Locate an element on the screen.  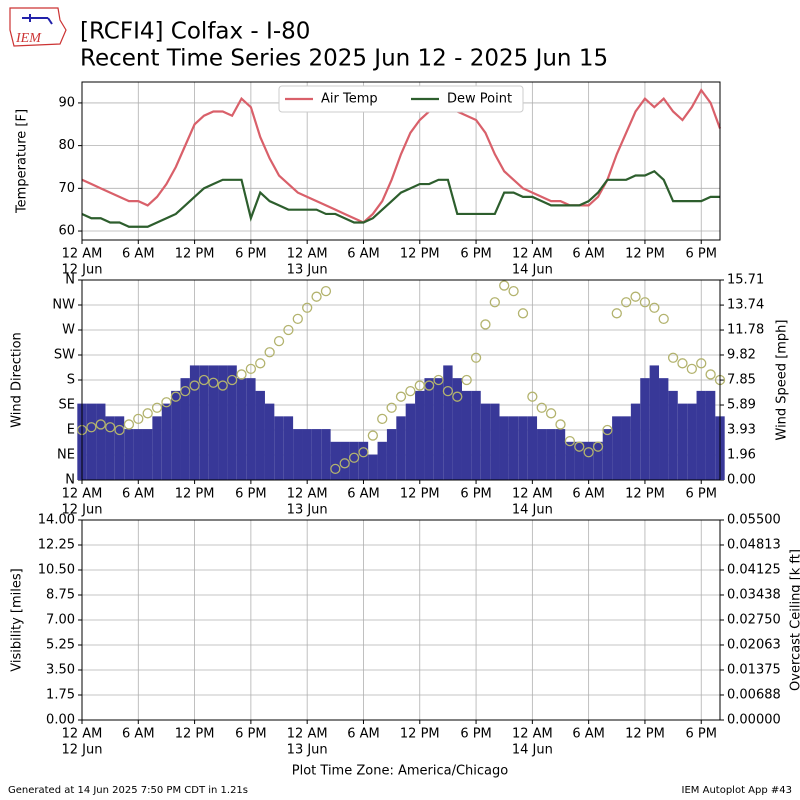
y2-tick-label: 0.01375 is located at coordinates (754, 670).